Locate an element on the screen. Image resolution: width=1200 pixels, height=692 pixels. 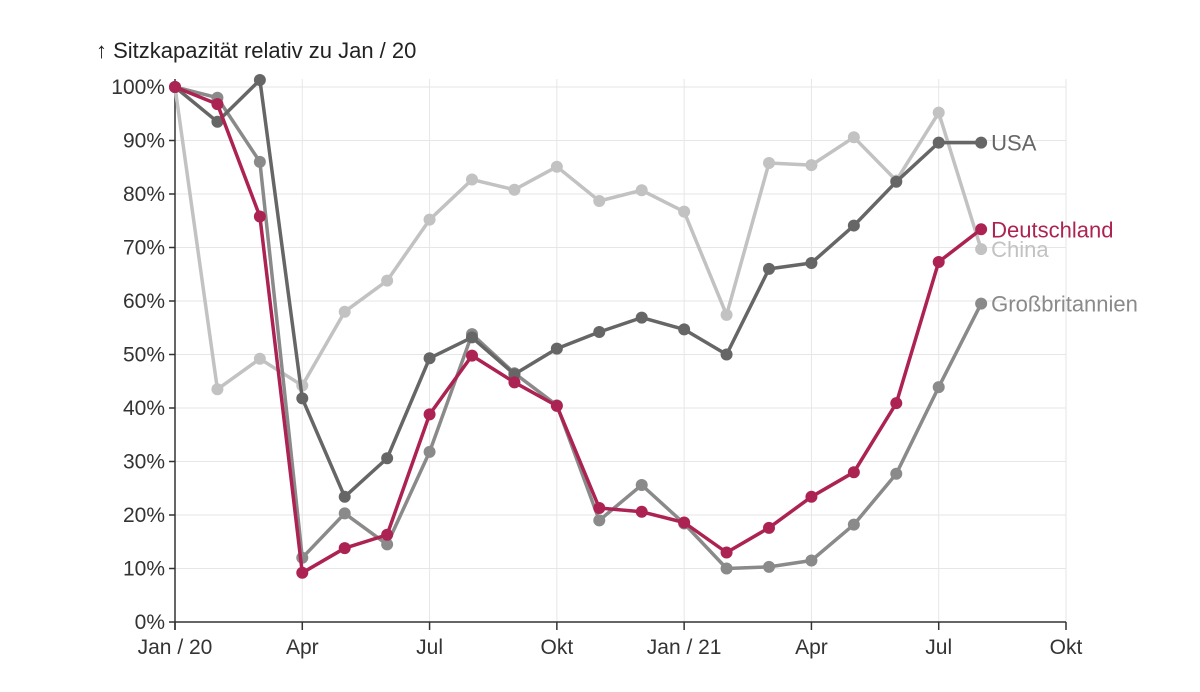
x-tick-label: Jan / 21 is located at coordinates (684, 647).